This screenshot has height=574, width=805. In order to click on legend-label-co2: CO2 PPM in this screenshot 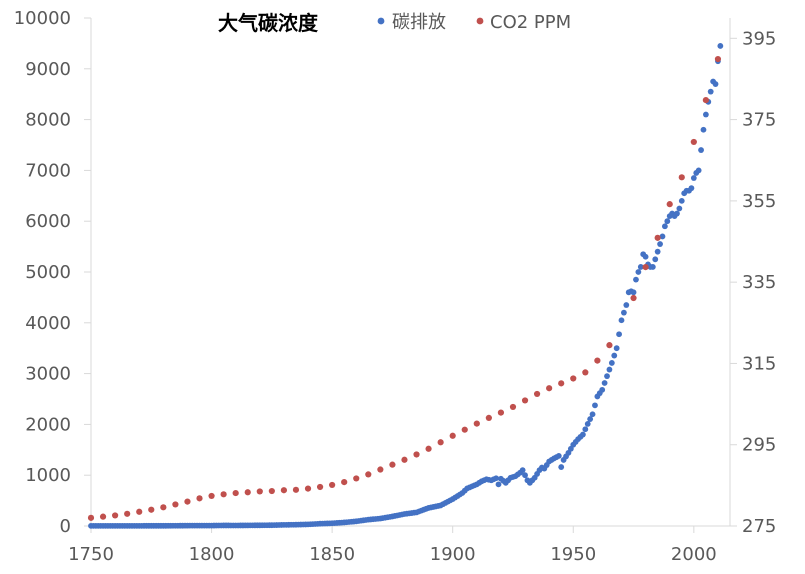, I will do `click(530, 22)`.